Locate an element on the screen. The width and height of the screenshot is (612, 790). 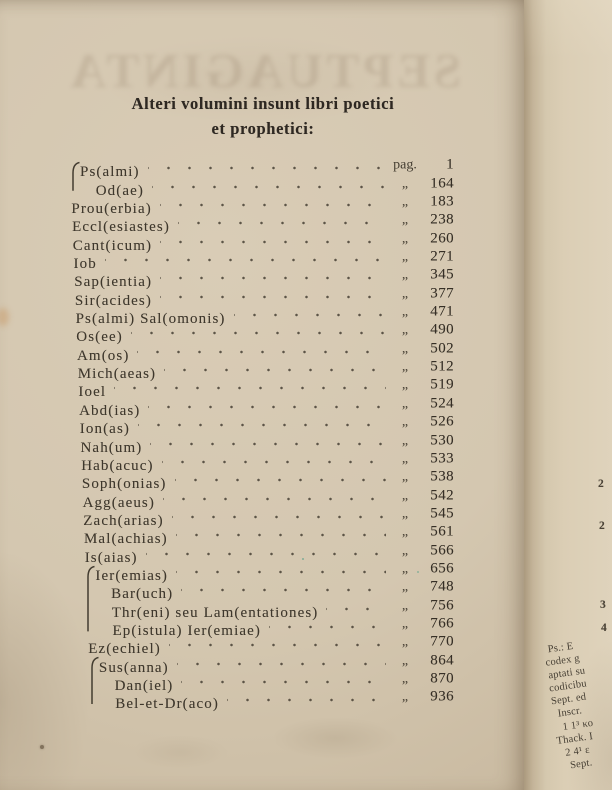
book-name: Os(ee) is located at coordinates (99, 337).